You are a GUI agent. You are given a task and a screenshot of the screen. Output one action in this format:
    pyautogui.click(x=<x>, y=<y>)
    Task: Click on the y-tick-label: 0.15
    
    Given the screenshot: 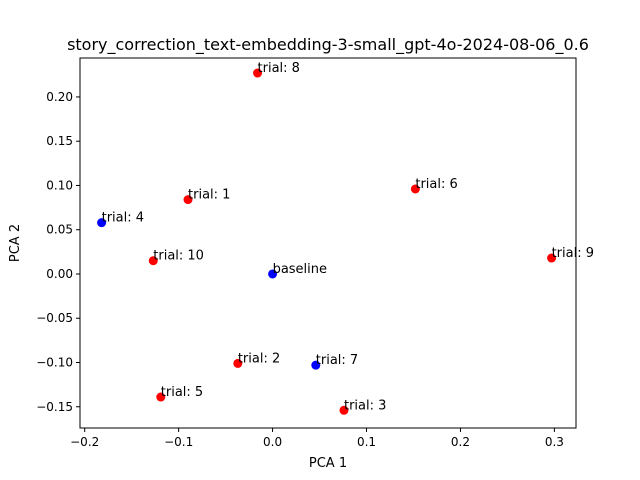 What is the action you would take?
    pyautogui.click(x=59, y=141)
    